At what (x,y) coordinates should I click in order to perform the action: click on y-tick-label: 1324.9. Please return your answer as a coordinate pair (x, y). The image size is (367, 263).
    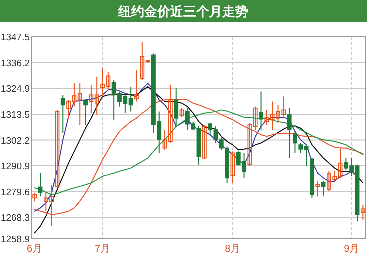
    Looking at the image, I should click on (15, 90).